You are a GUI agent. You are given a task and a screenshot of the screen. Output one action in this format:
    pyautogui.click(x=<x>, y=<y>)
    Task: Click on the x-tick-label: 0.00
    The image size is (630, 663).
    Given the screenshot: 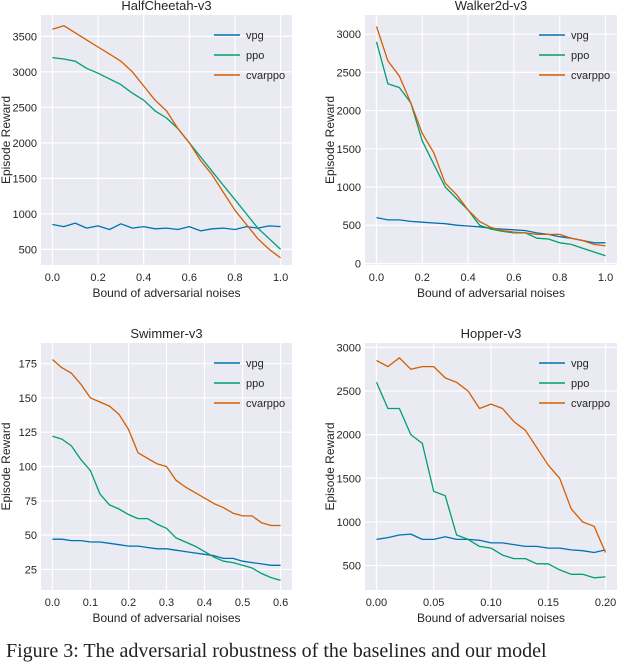 What is the action you would take?
    pyautogui.click(x=376, y=603)
    